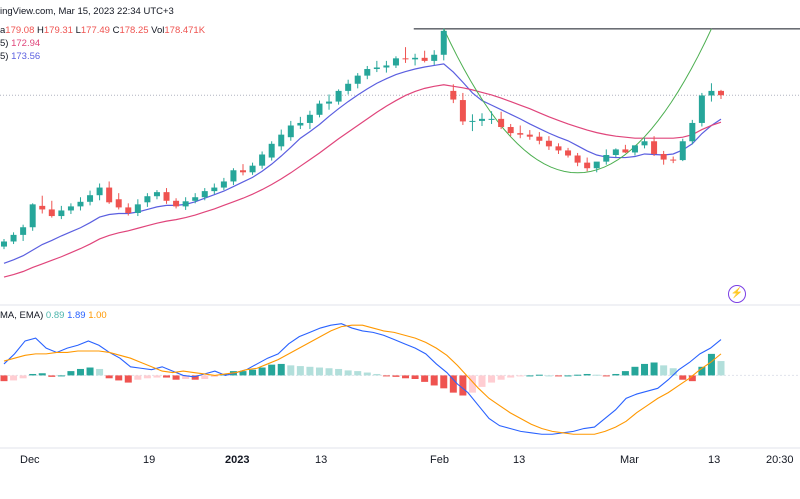 This screenshot has width=800, height=499. I want to click on macd-legend: MA, EMA) 0.89 1.89 1.00, so click(53, 316).